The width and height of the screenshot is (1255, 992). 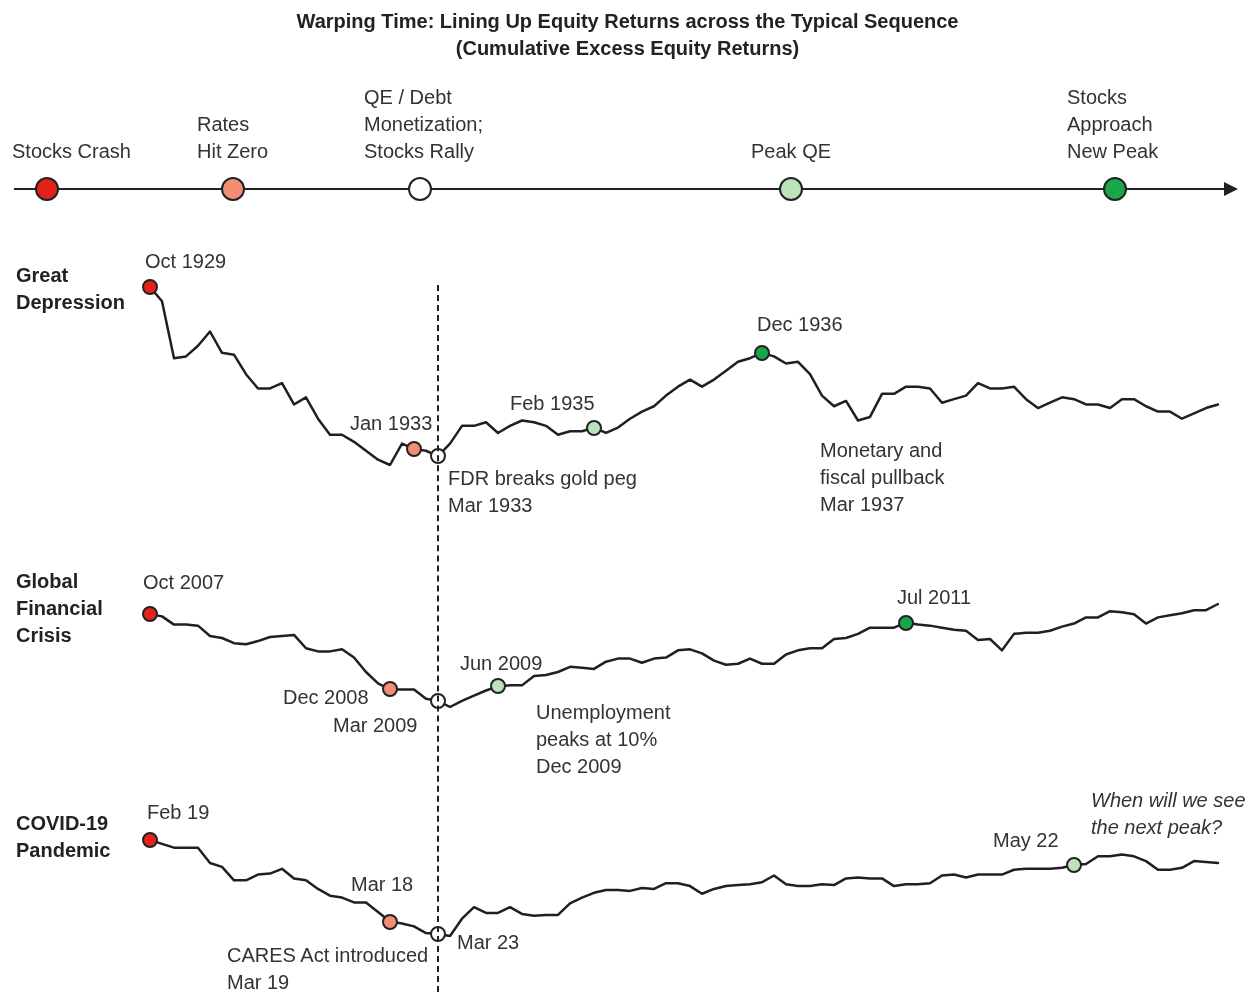 I want to click on annotation: Jul 2011, so click(x=934, y=597).